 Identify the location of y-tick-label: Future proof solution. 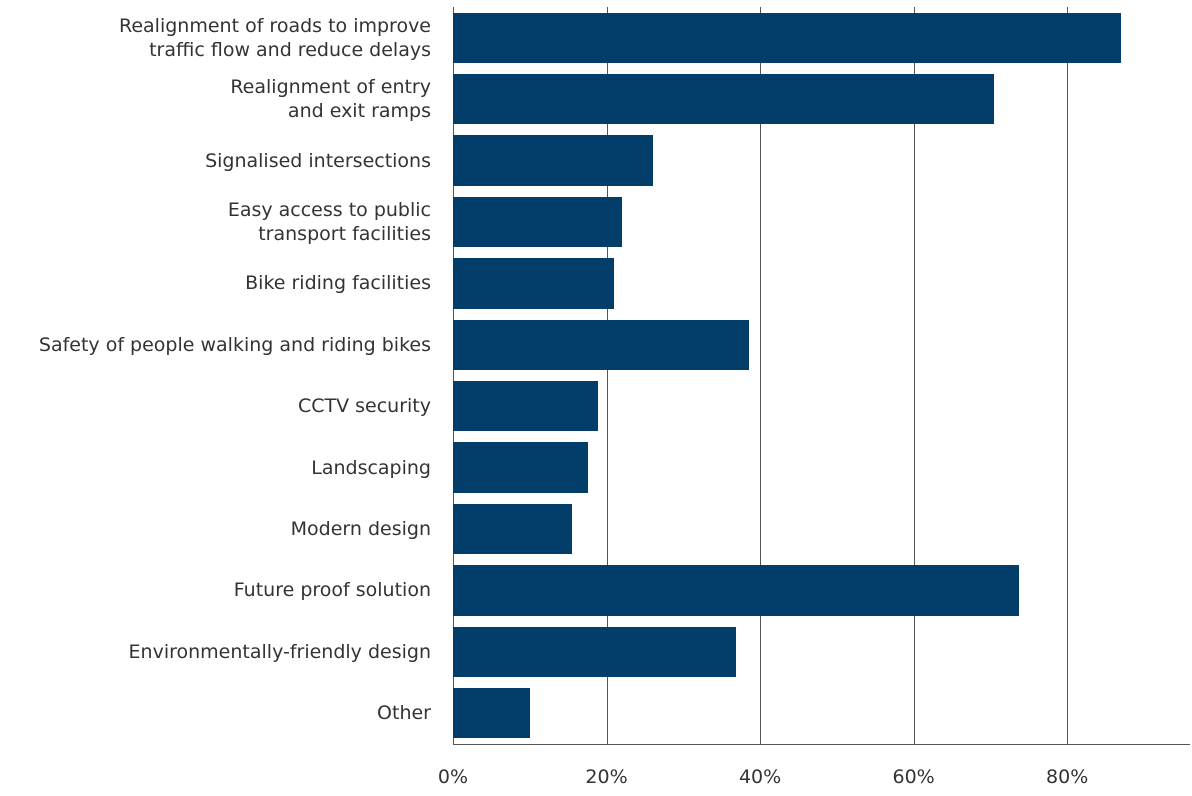
(332, 590).